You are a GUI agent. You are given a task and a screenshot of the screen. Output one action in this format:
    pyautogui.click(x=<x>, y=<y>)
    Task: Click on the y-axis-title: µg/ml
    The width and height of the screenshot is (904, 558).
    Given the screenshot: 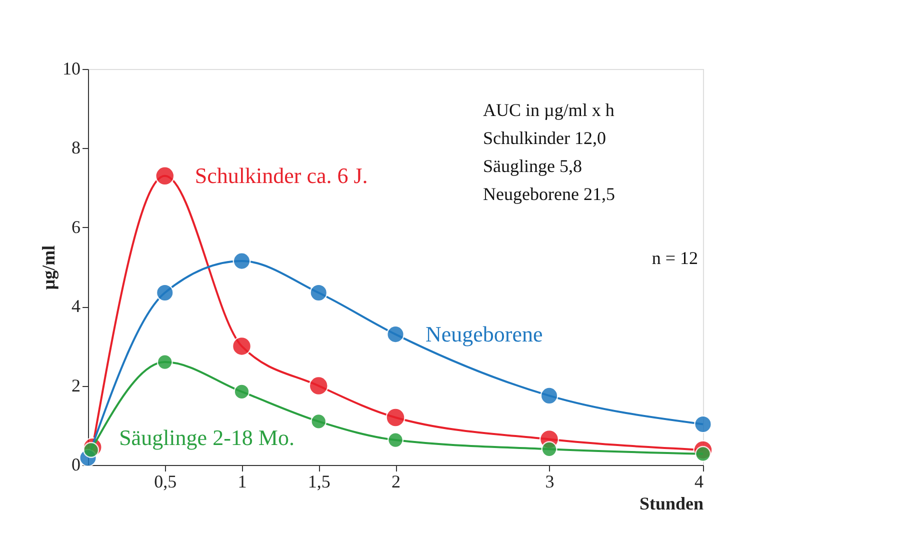 What is the action you would take?
    pyautogui.click(x=48, y=267)
    